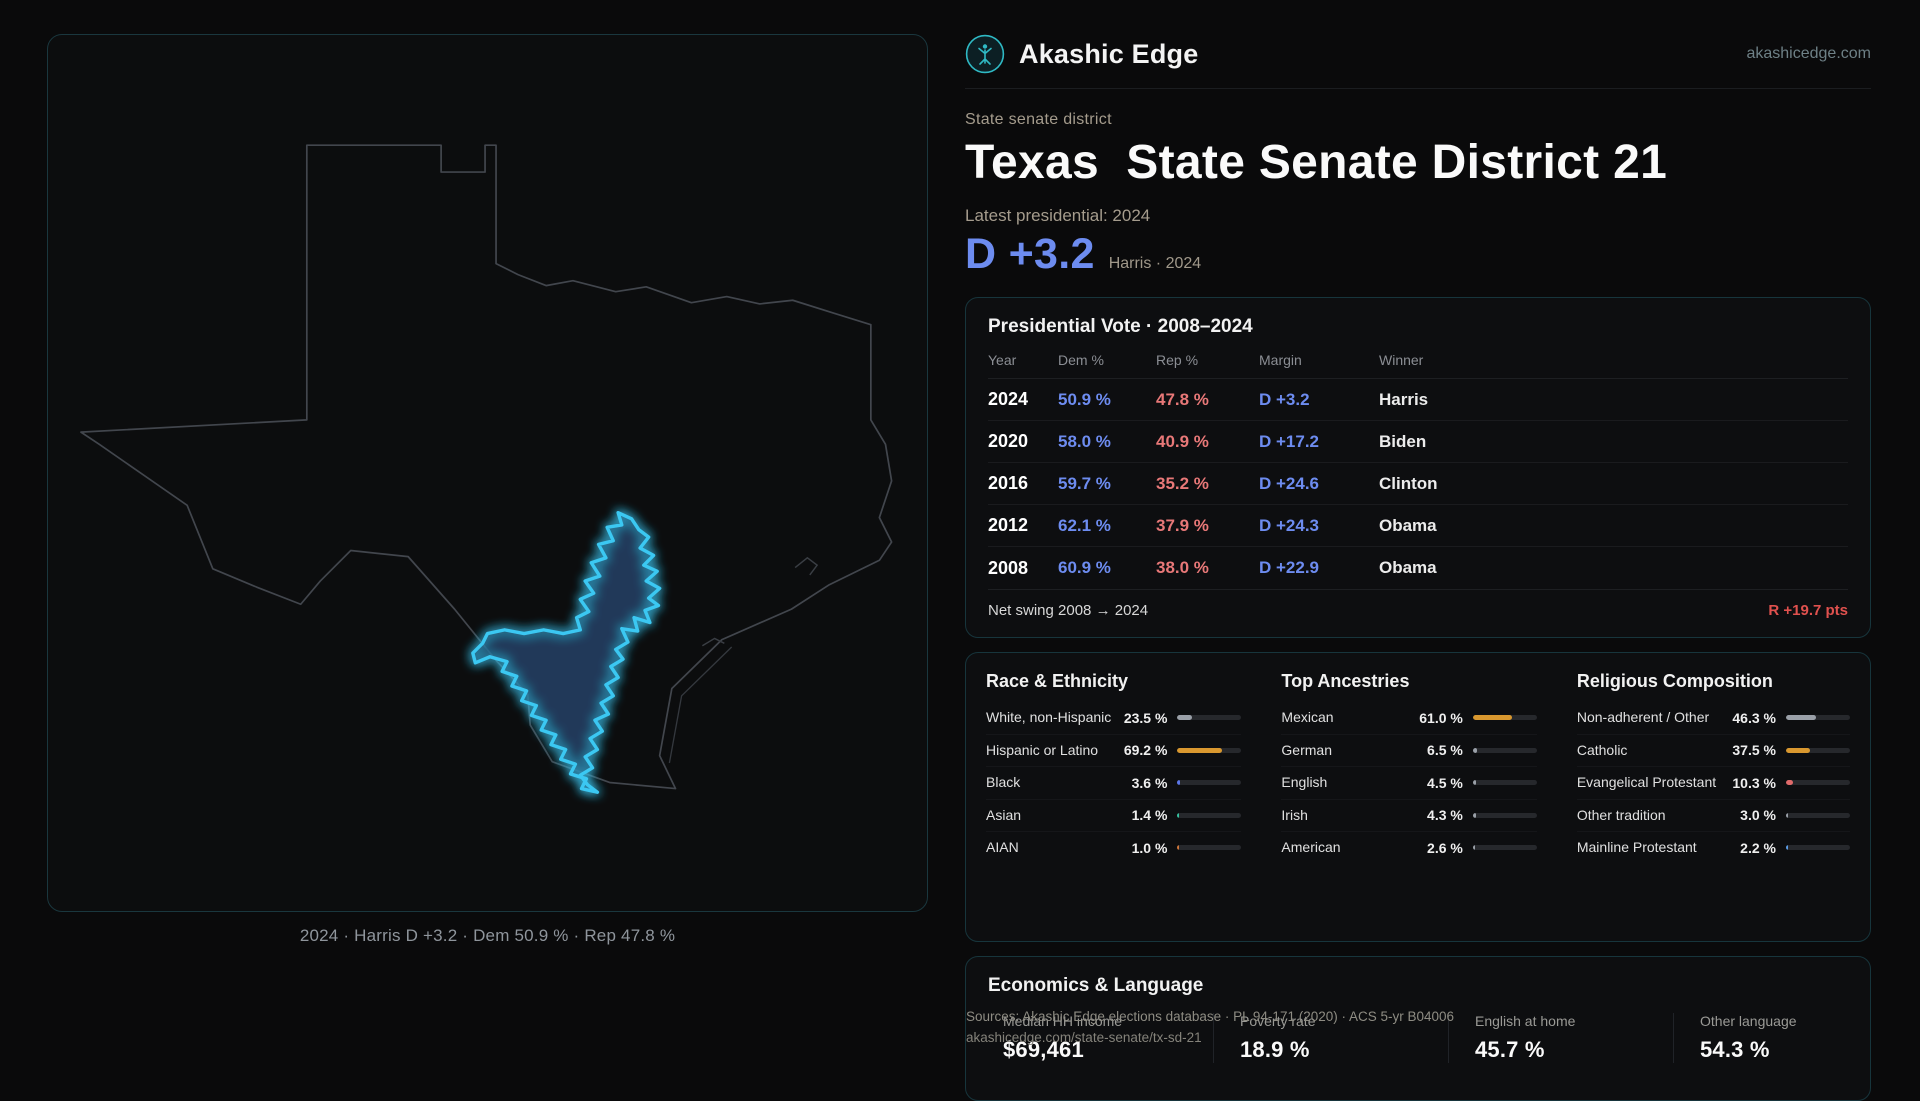  I want to click on vote-row: 2024 50.9 % 47.8 % D +3.2 Harris, so click(1418, 400).